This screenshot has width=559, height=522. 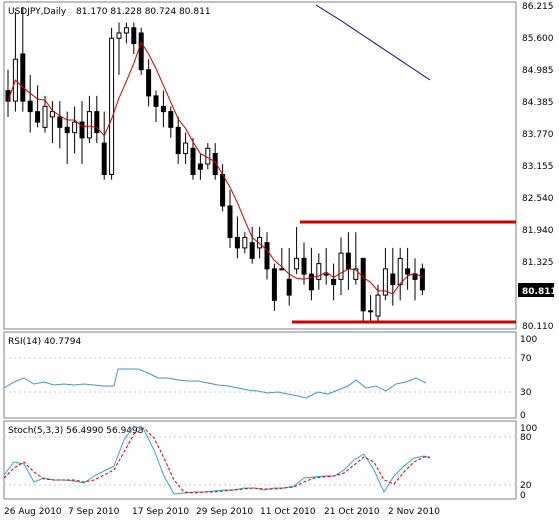 I want to click on current-price-label: 80.811, so click(x=539, y=292).